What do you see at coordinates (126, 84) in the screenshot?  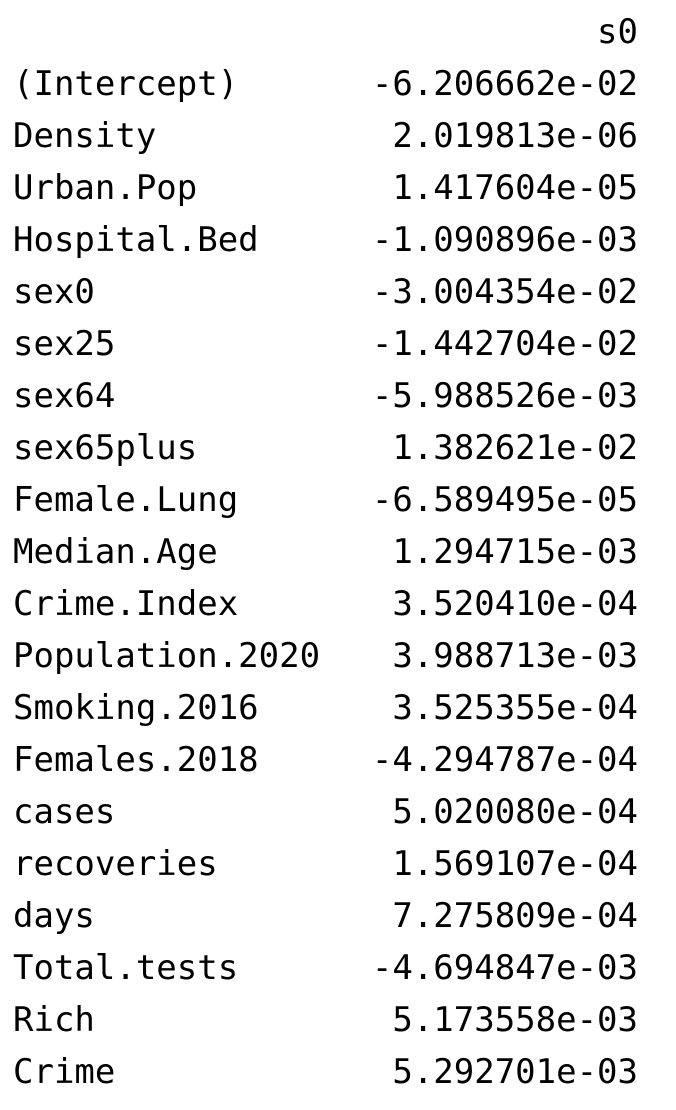 I see `row-name: (Intercept)` at bounding box center [126, 84].